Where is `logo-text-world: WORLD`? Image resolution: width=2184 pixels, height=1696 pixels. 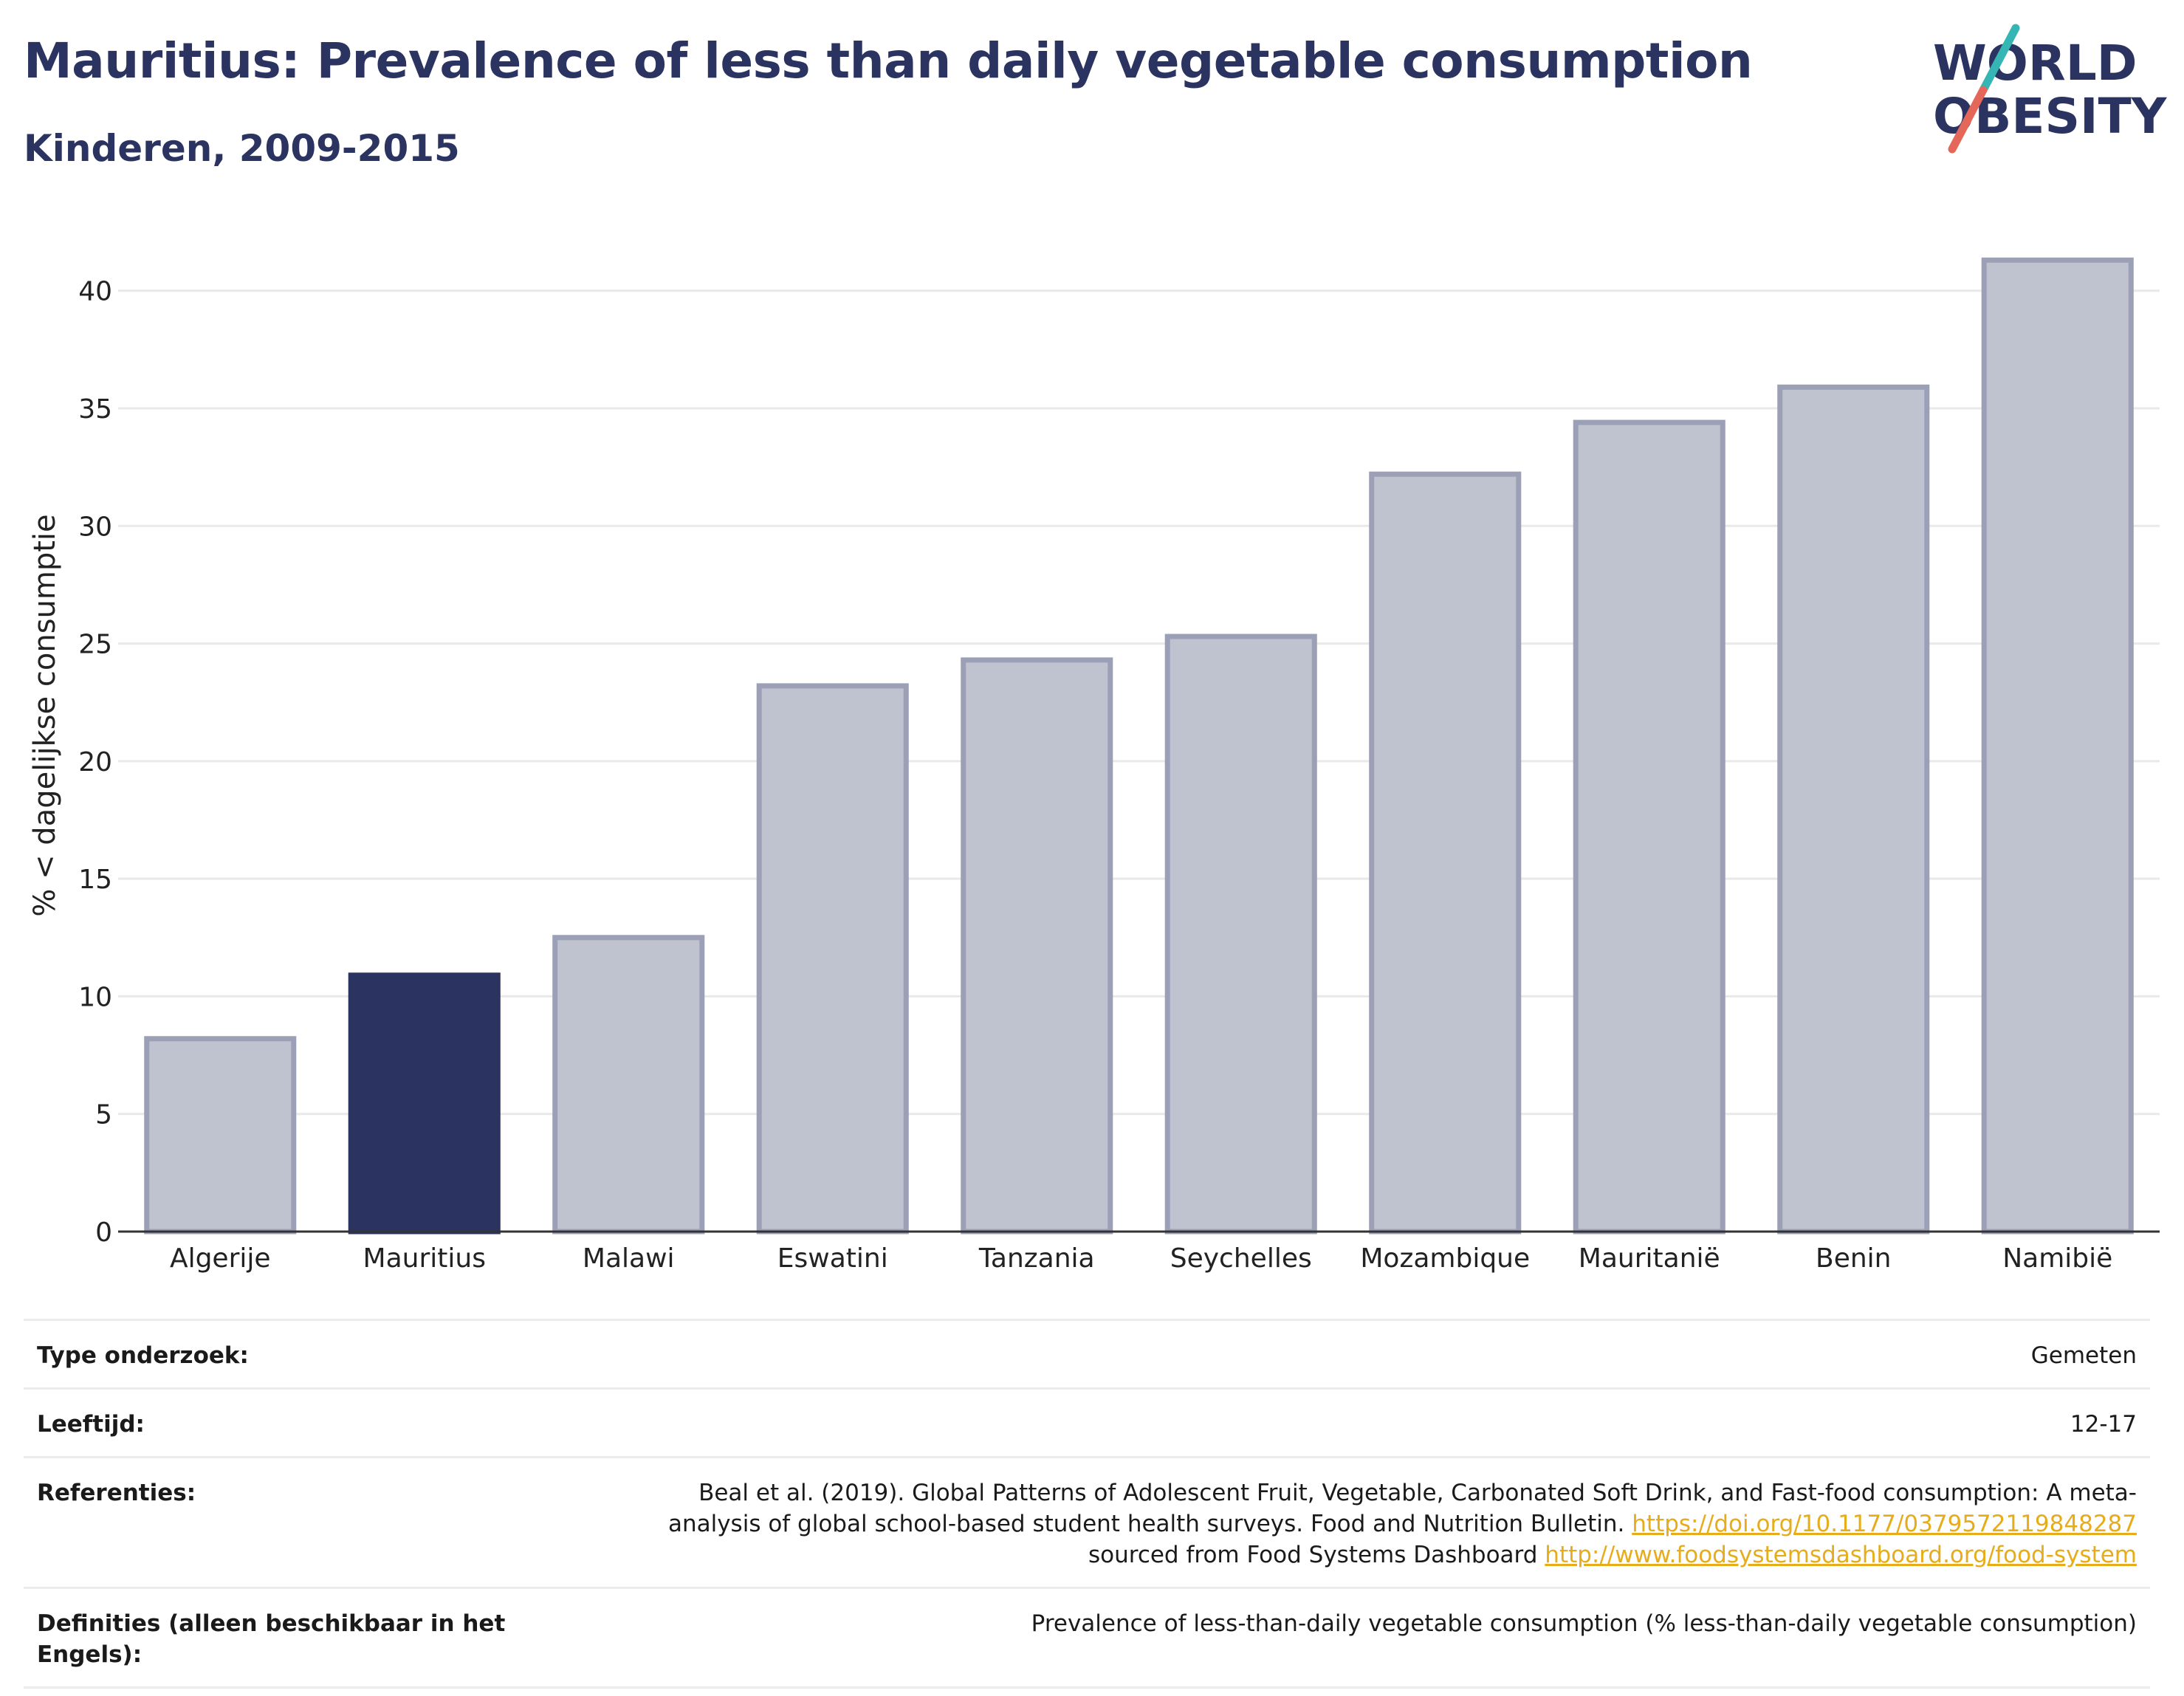
logo-text-world: WORLD is located at coordinates (2035, 63).